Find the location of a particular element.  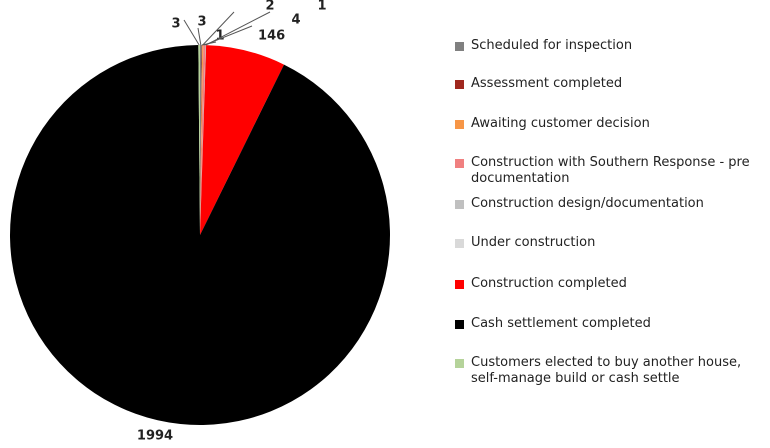

legend-label: Awaiting customer decision is located at coordinates (560, 123).